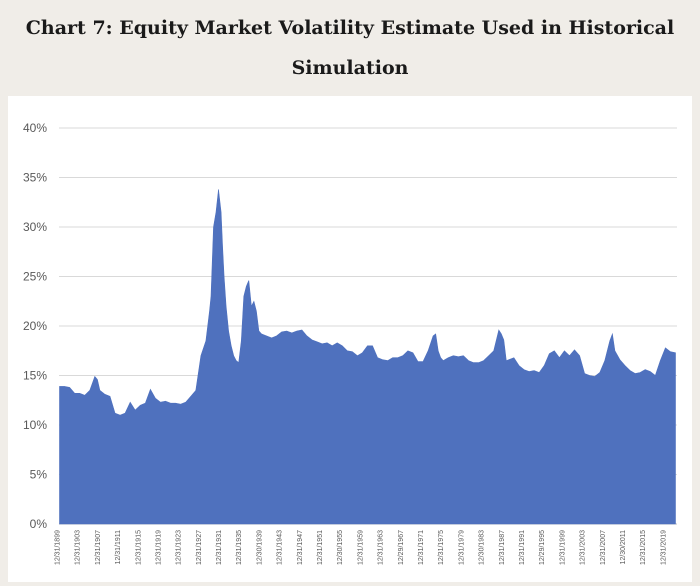 The width and height of the screenshot is (700, 586). Describe the element at coordinates (522, 547) in the screenshot. I see `x-tick-label: 12/31/1991` at that location.